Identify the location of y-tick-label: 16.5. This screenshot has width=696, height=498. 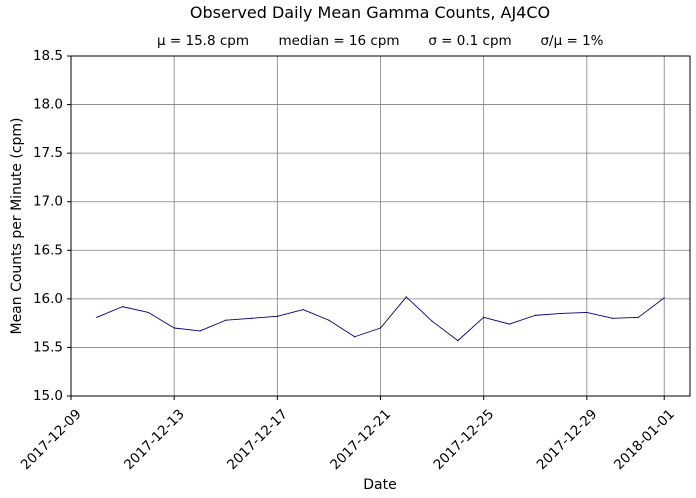
(48, 250).